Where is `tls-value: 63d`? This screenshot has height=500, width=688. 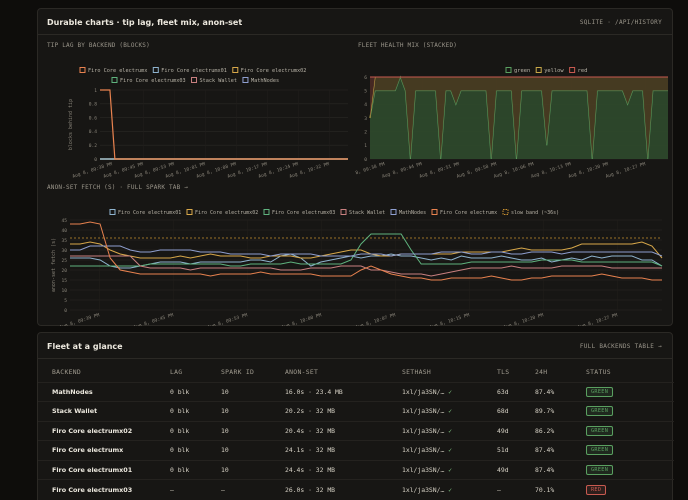
tls-value: 63d is located at coordinates (516, 391).